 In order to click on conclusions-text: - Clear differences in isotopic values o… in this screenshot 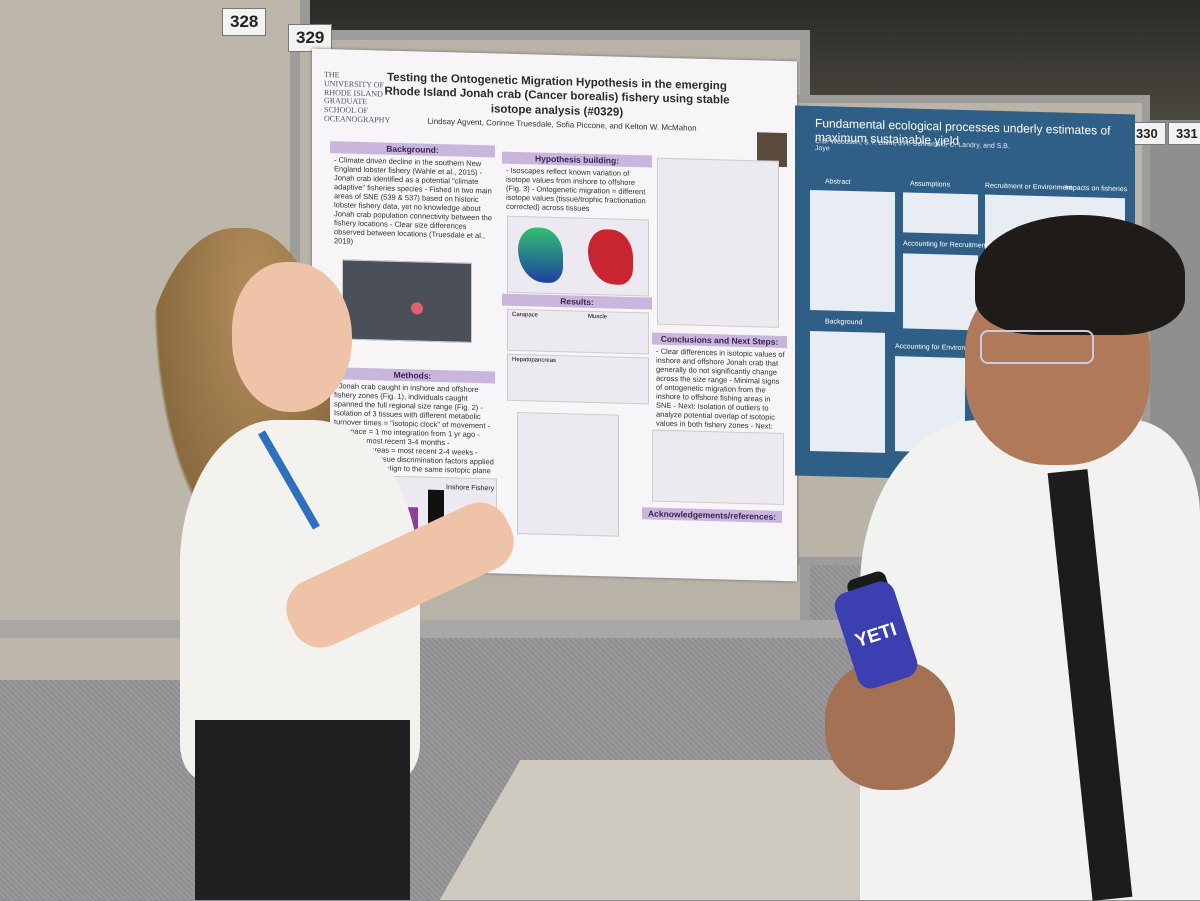, I will do `click(720, 388)`.